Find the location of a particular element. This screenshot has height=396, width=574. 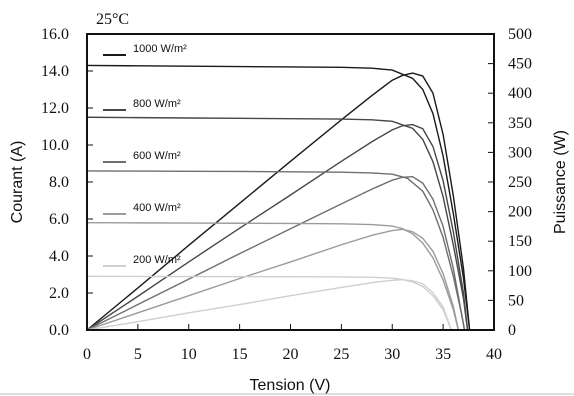

left-y-tick-label-10.0: 10.0 is located at coordinates (55, 145).